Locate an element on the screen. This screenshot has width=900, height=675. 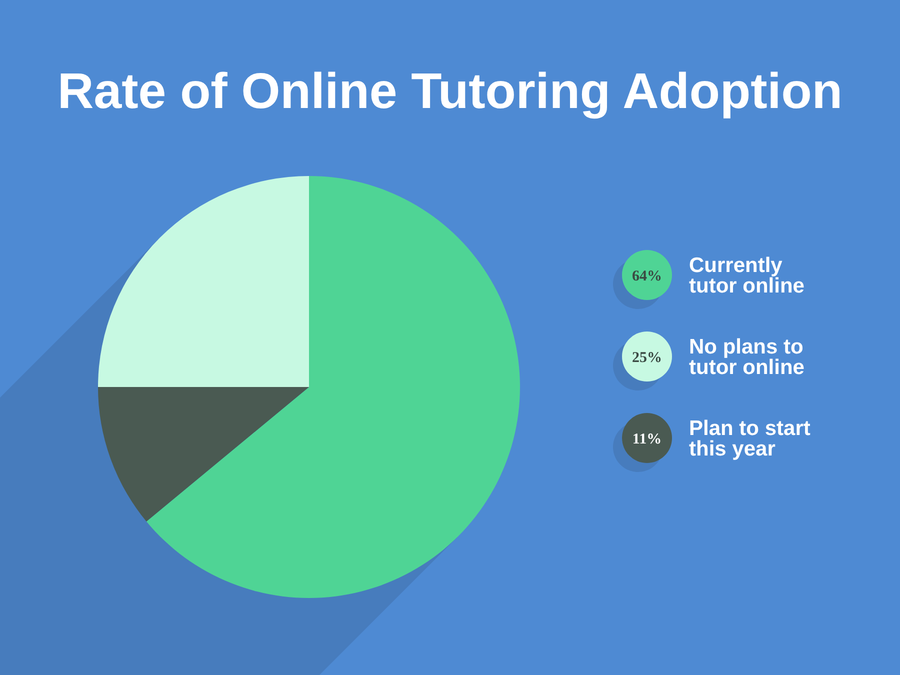
legend-label: Plan to start this year is located at coordinates (749, 438).